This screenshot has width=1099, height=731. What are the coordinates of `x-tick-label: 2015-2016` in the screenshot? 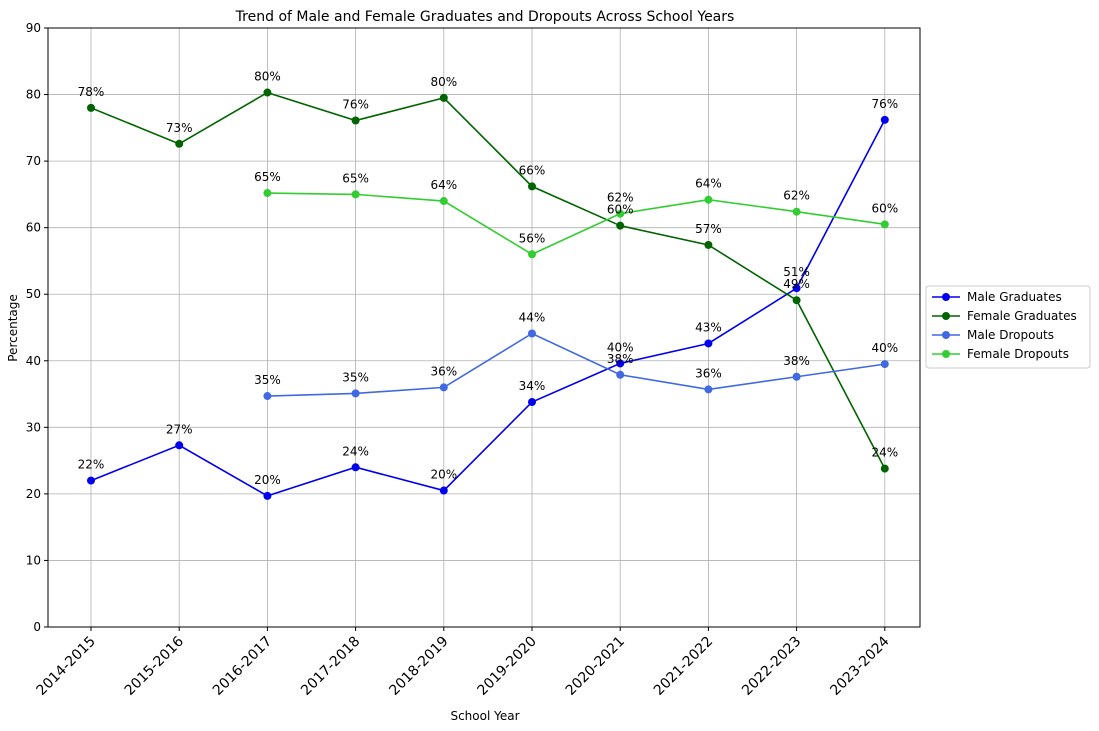 It's located at (154, 665).